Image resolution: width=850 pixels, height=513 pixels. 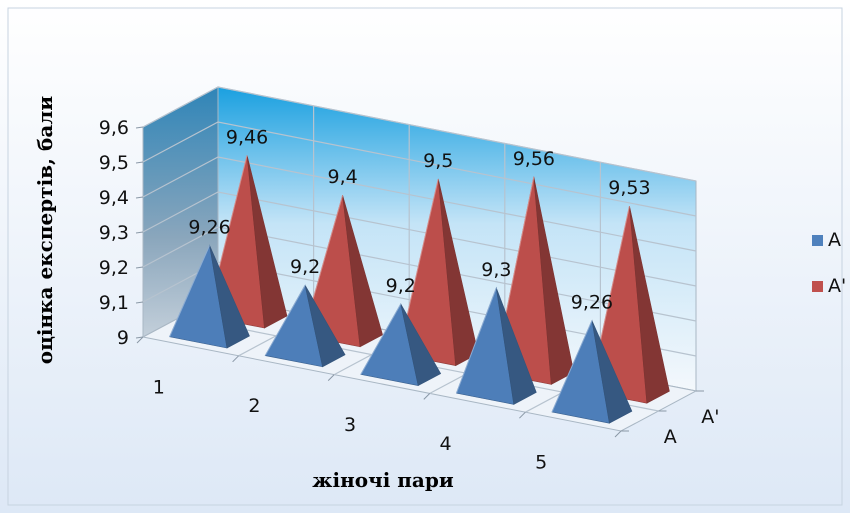 I want to click on depth-tick-label: A, so click(x=670, y=437).